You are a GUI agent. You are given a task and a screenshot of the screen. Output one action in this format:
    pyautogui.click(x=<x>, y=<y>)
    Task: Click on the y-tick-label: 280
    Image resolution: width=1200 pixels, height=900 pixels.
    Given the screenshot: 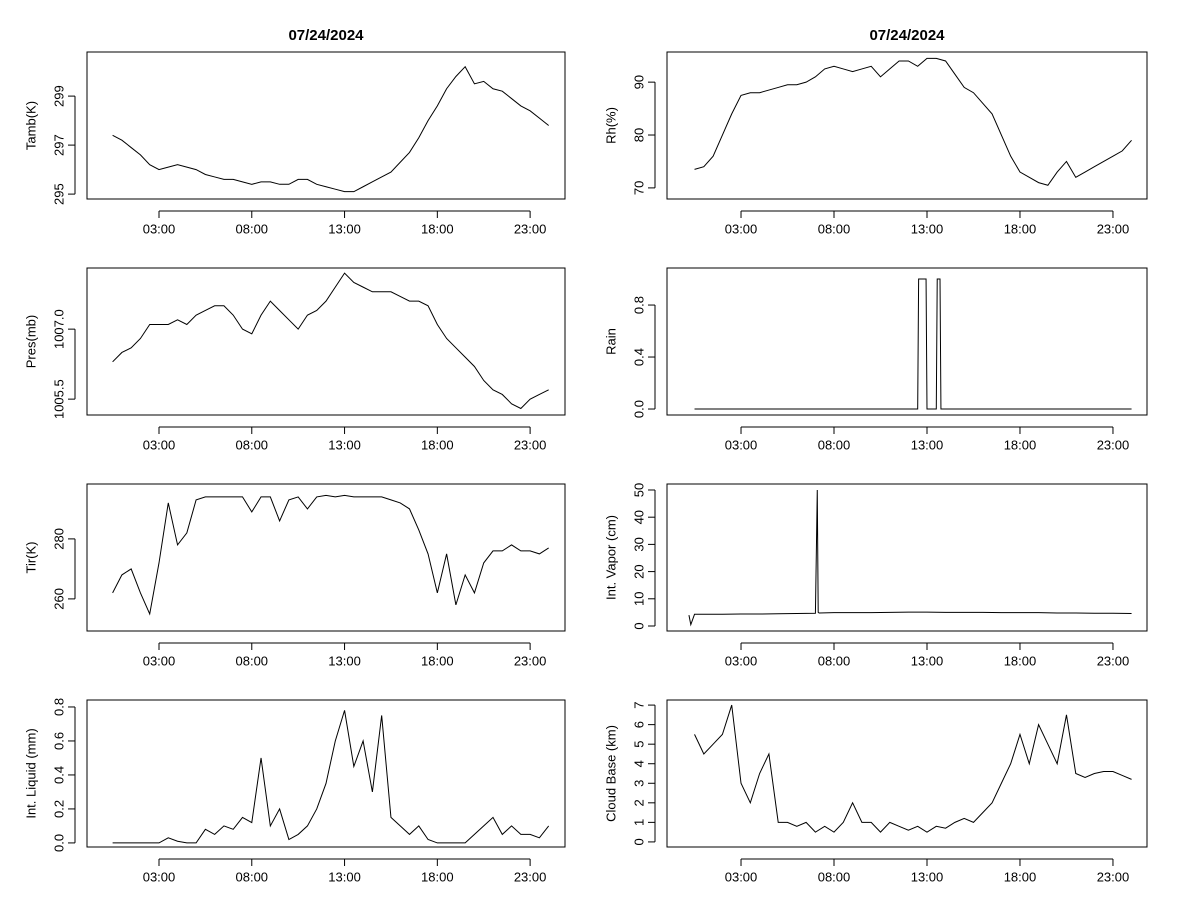 What is the action you would take?
    pyautogui.click(x=58, y=539)
    